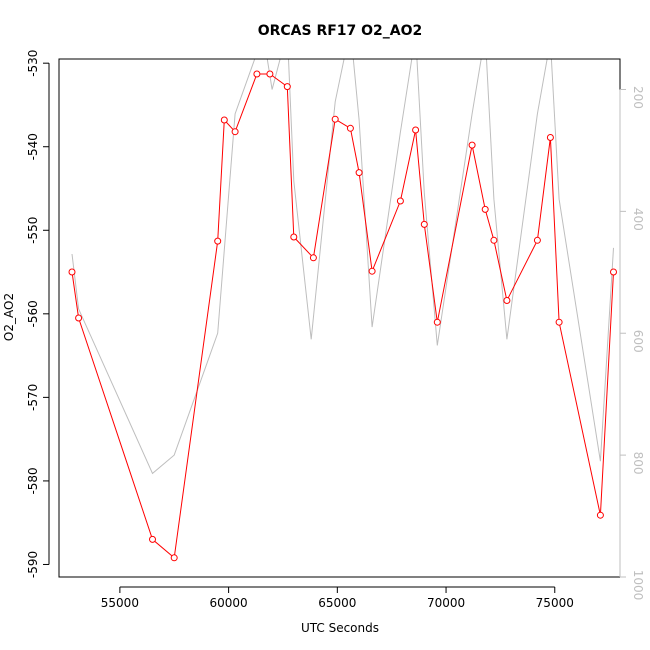 Image resolution: width=650 pixels, height=650 pixels. Describe the element at coordinates (638, 463) in the screenshot. I see `y2-tick-label: 800` at that location.